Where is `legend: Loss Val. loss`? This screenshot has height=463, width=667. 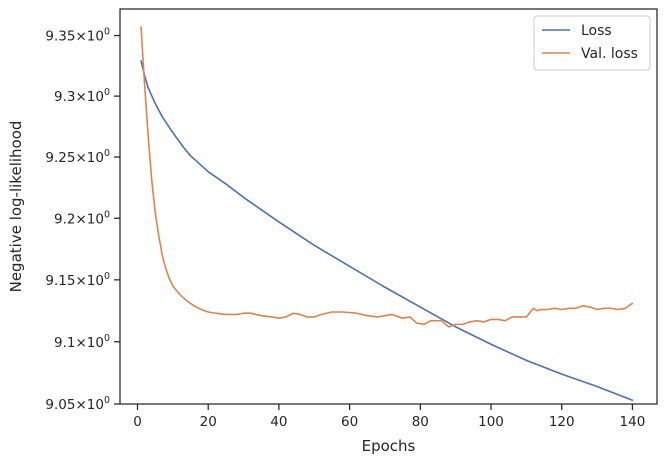 legend: Loss Val. loss is located at coordinates (592, 43).